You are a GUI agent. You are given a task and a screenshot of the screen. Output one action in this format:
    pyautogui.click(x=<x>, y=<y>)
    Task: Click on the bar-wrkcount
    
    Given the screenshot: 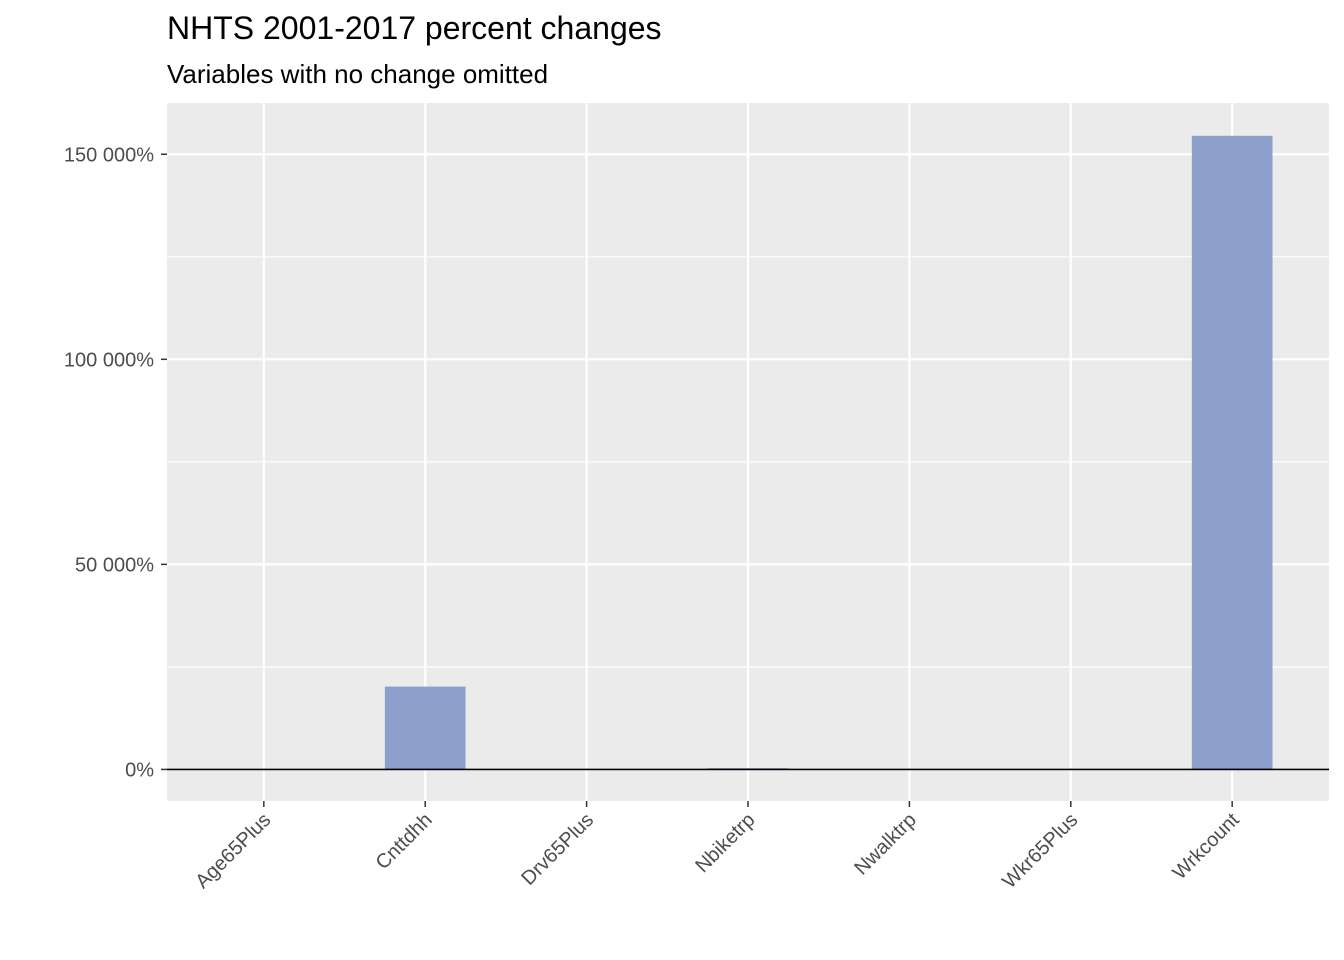 What is the action you would take?
    pyautogui.click(x=1232, y=452)
    